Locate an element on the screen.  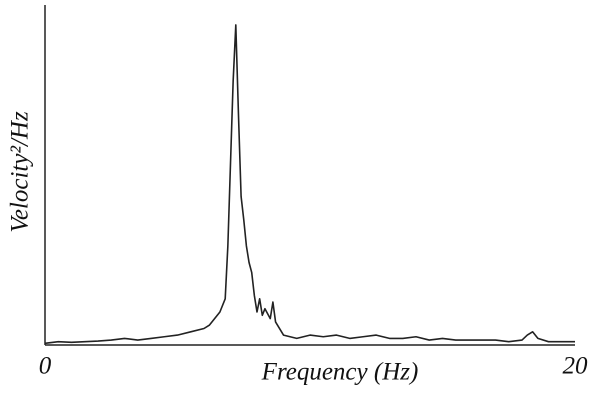
x-axis-title: Frequency (Hz) is located at coordinates (340, 372).